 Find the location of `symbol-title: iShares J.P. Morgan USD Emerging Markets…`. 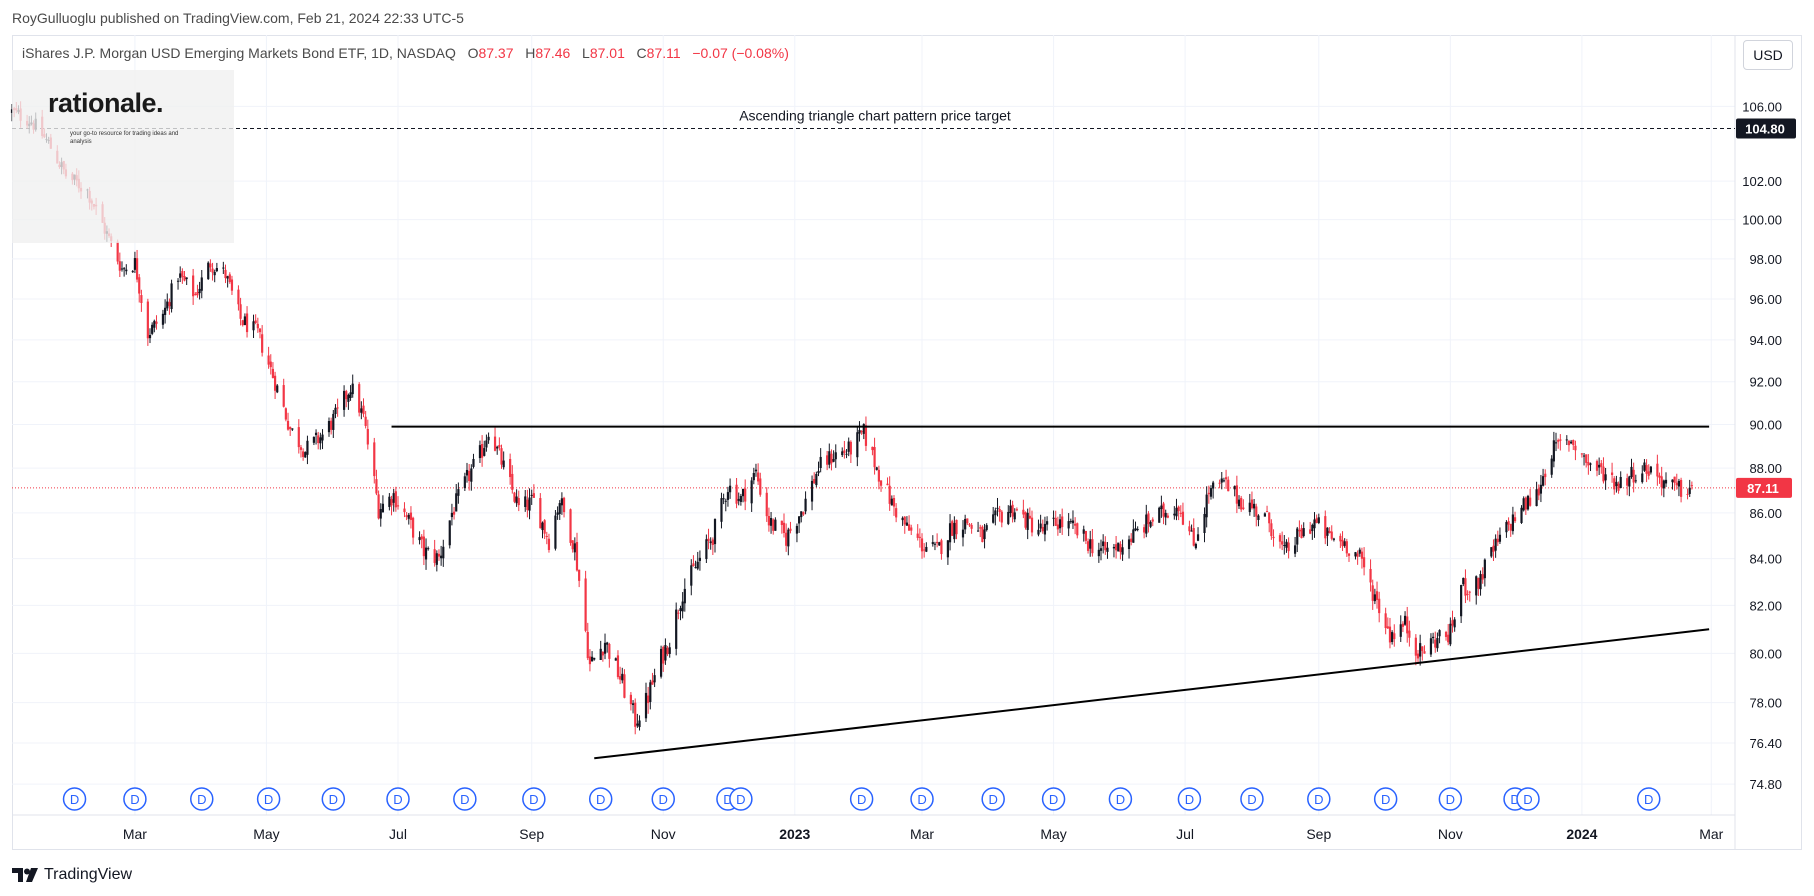

symbol-title: iShares J.P. Morgan USD Emerging Markets… is located at coordinates (239, 53).